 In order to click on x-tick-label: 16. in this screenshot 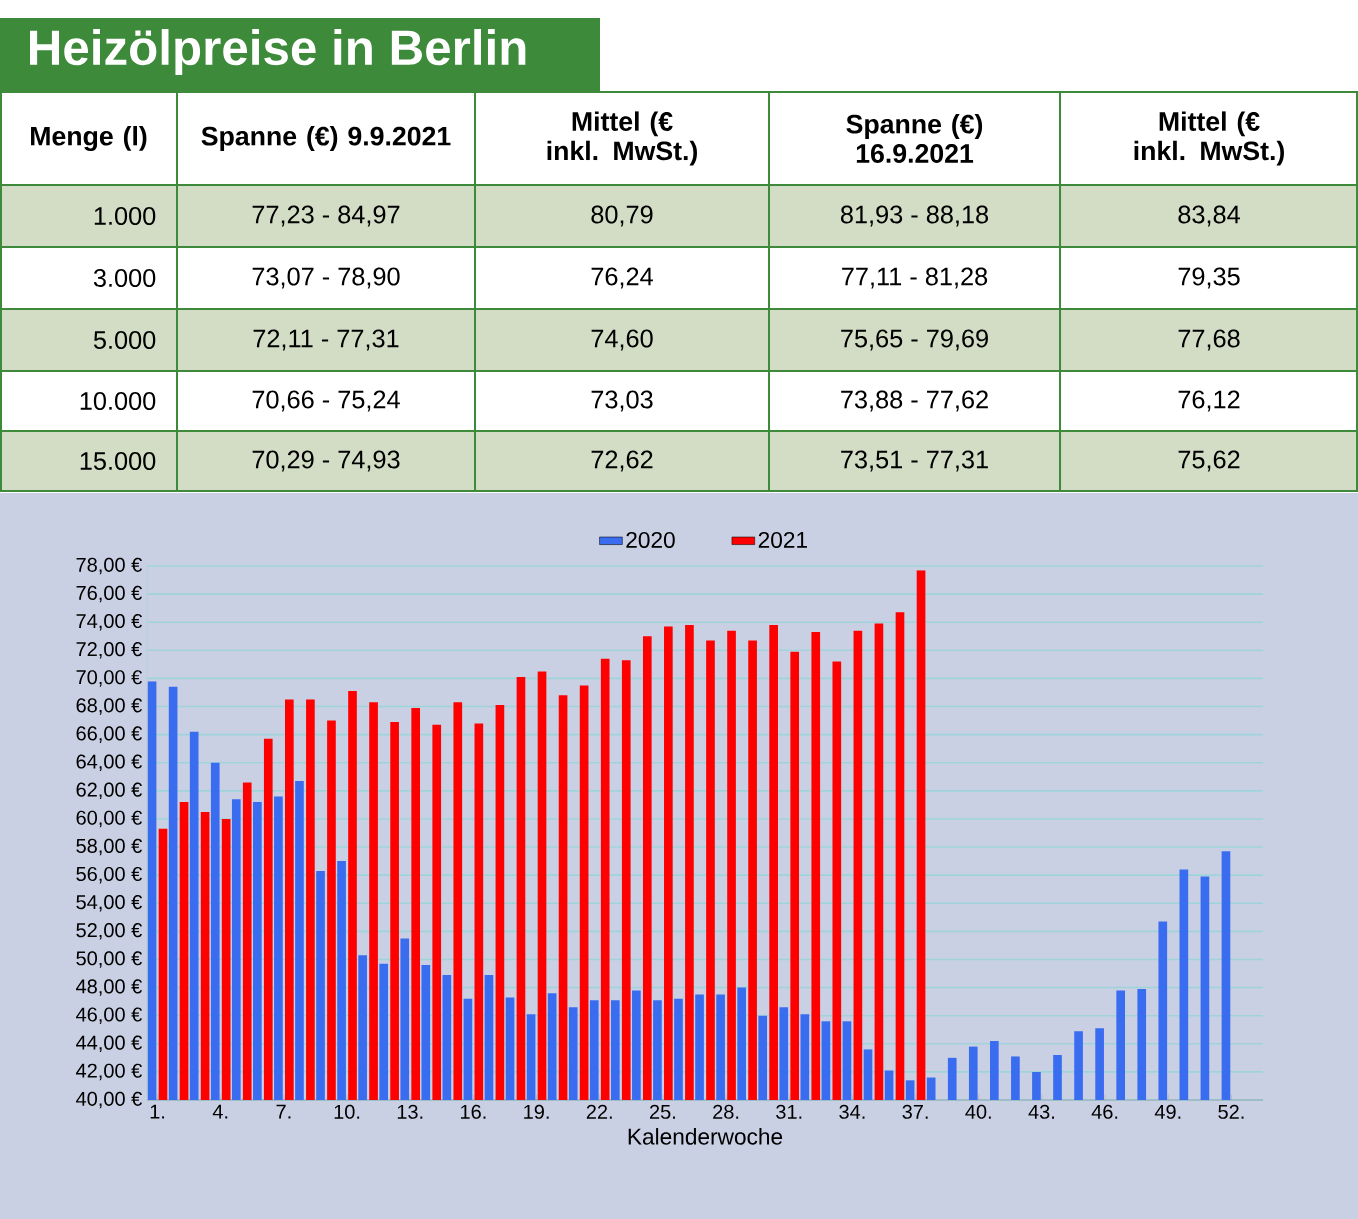, I will do `click(473, 1111)`.